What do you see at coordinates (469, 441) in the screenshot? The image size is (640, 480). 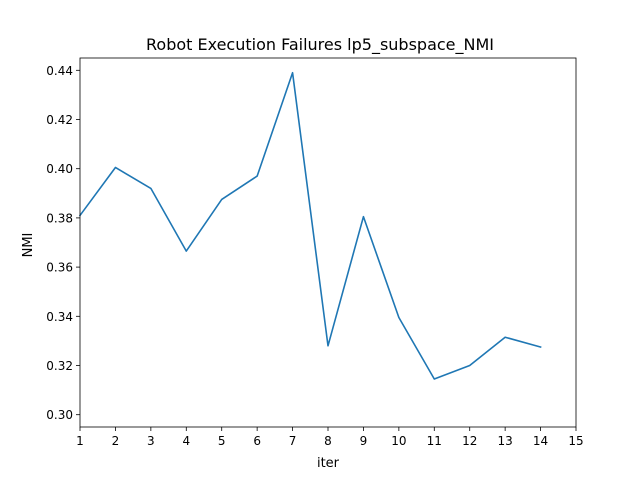 I see `x-tick-label: 12` at bounding box center [469, 441].